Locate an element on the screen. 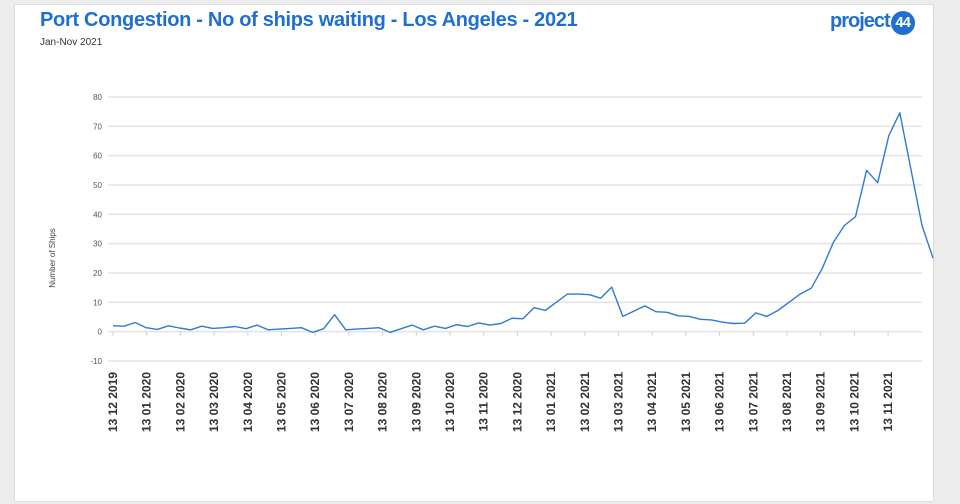 The width and height of the screenshot is (960, 504). y-tick-label: 60 is located at coordinates (97, 156).